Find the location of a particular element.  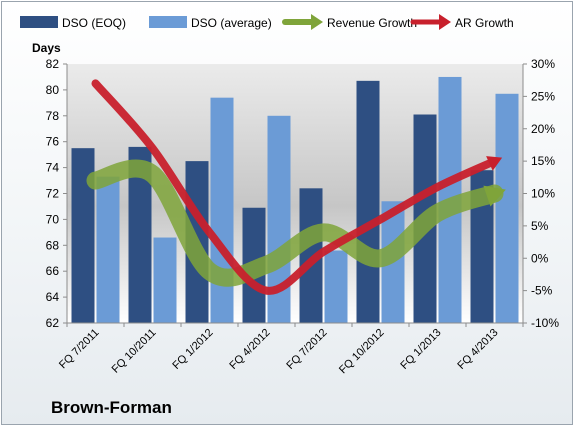

x-category-label: FQ 10/2012 is located at coordinates (362, 352).